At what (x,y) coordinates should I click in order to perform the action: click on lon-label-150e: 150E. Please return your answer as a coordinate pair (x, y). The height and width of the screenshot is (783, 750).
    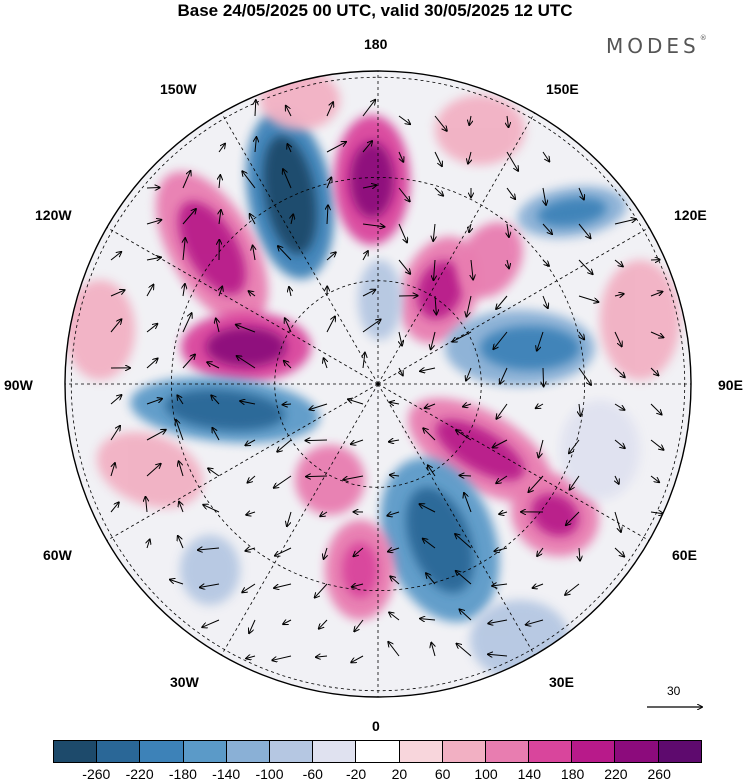
    Looking at the image, I should click on (562, 89).